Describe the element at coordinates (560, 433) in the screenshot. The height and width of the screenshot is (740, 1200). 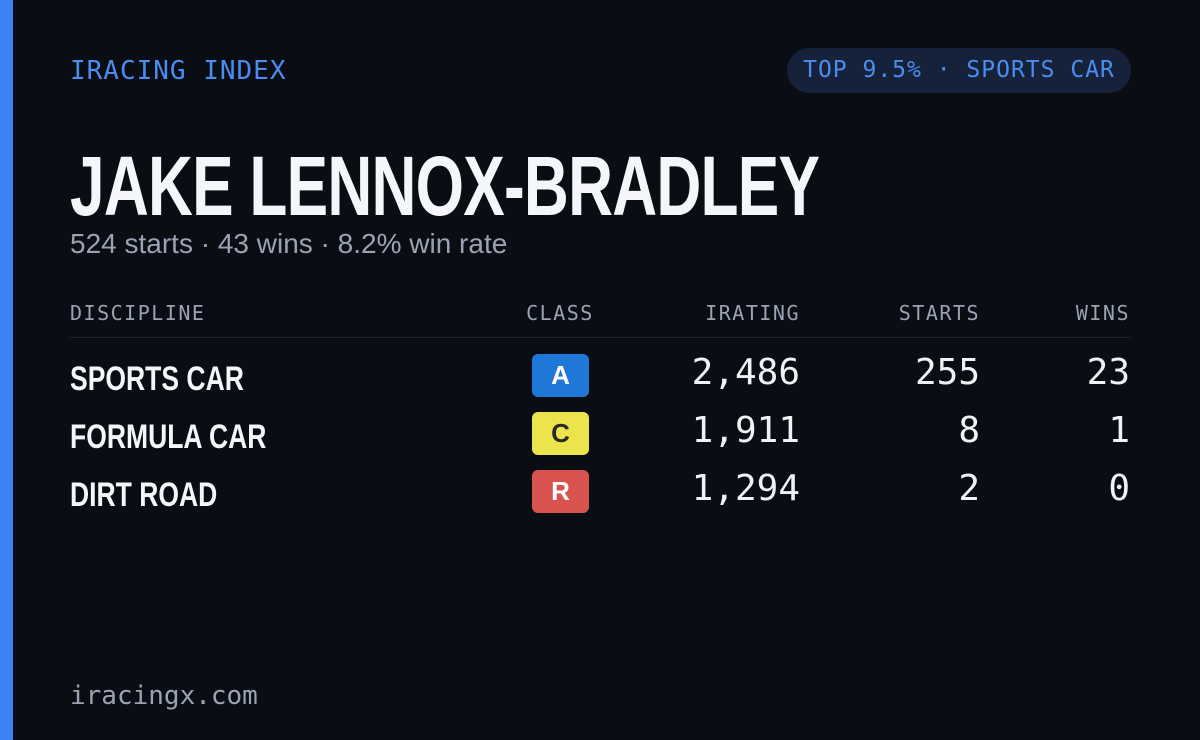
I see `class-badge: C` at that location.